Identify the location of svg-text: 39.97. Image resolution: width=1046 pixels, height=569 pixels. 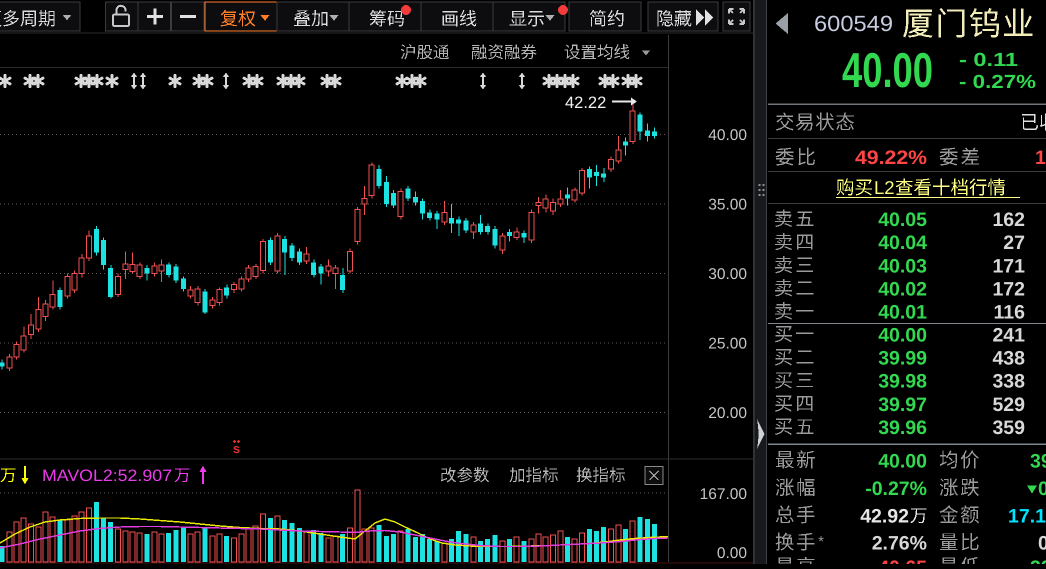
(902, 405).